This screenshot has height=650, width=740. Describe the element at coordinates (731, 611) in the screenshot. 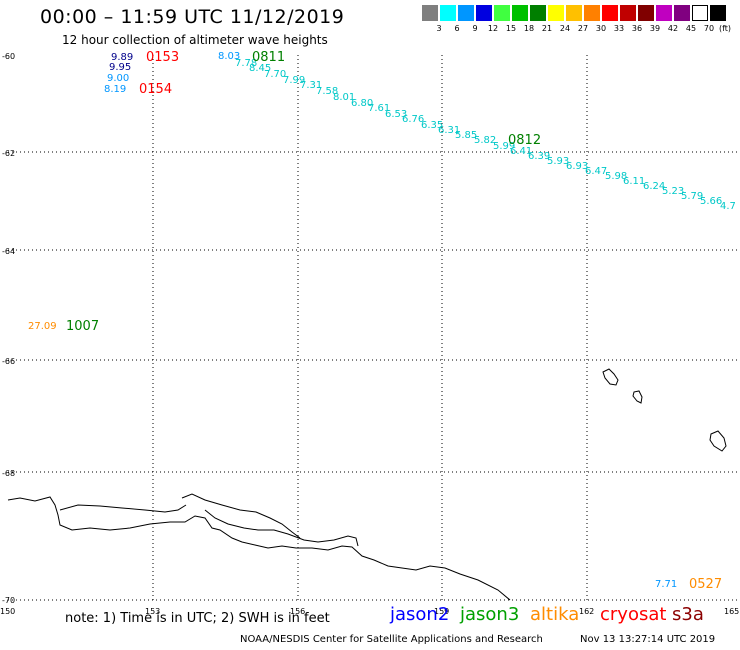

I see `lon-label: 165` at that location.